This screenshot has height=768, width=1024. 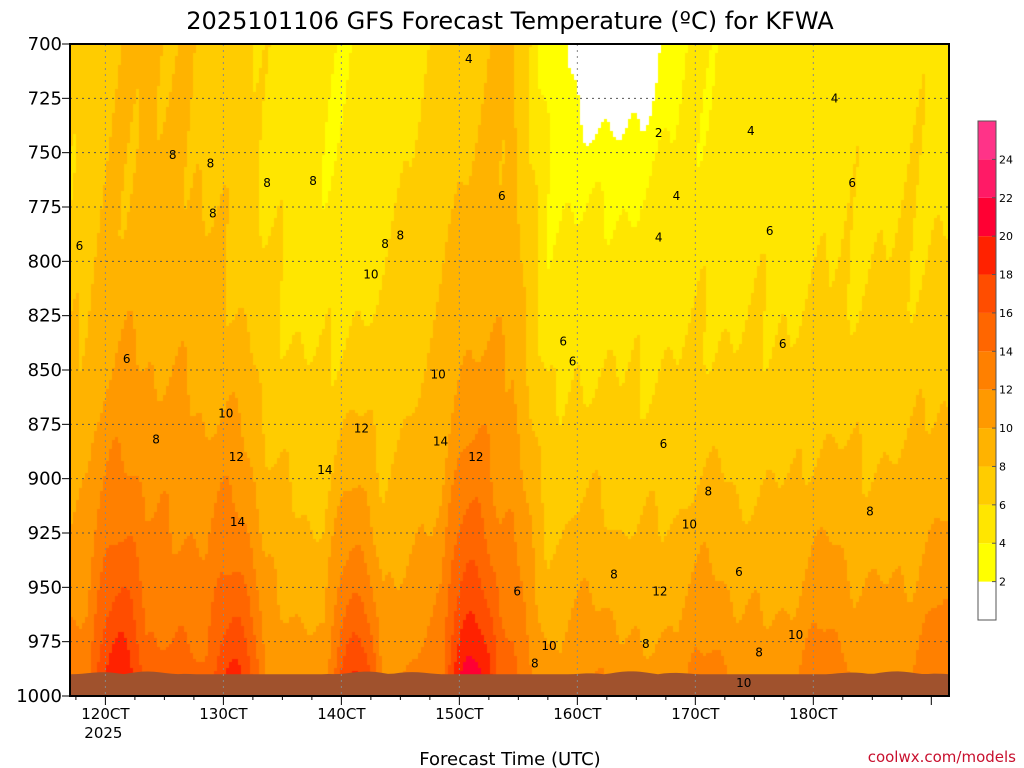 I want to click on credit-text: coolwx.com/models, so click(x=942, y=757).